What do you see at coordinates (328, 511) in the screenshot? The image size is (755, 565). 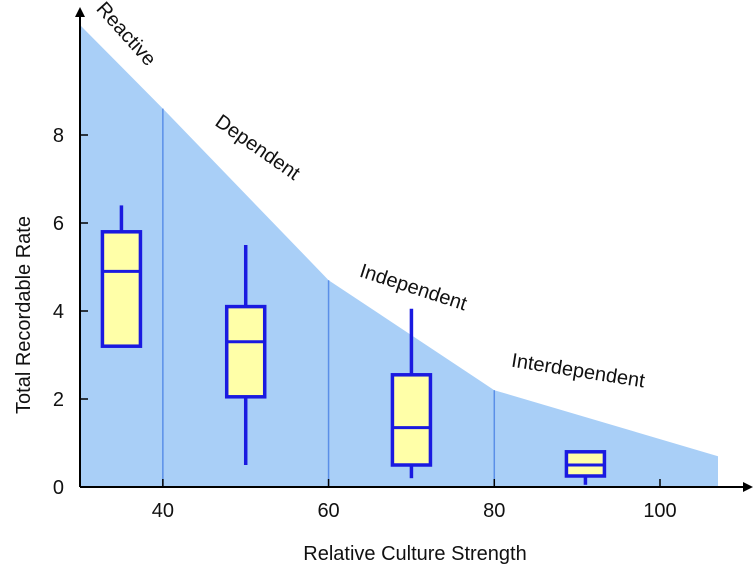 I see `x-tick-label: 60` at bounding box center [328, 511].